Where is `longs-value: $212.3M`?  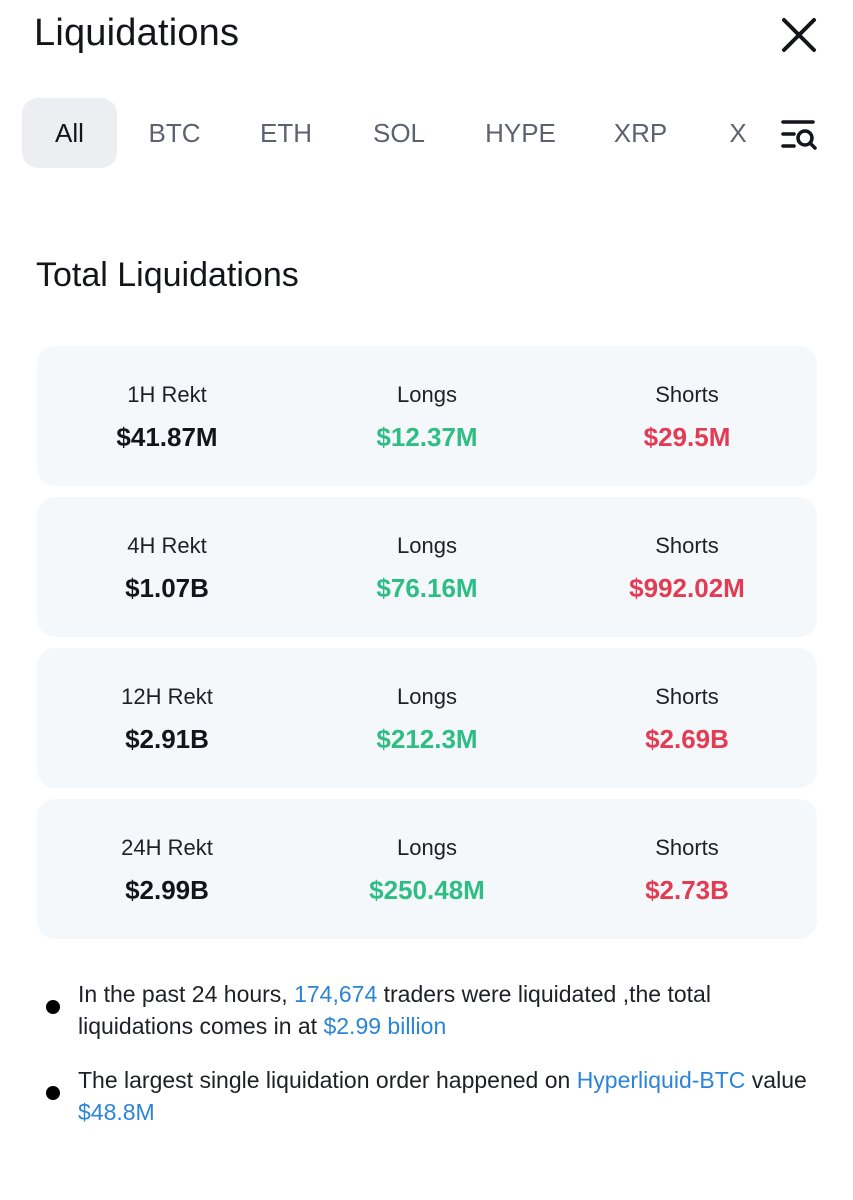 longs-value: $212.3M is located at coordinates (427, 739).